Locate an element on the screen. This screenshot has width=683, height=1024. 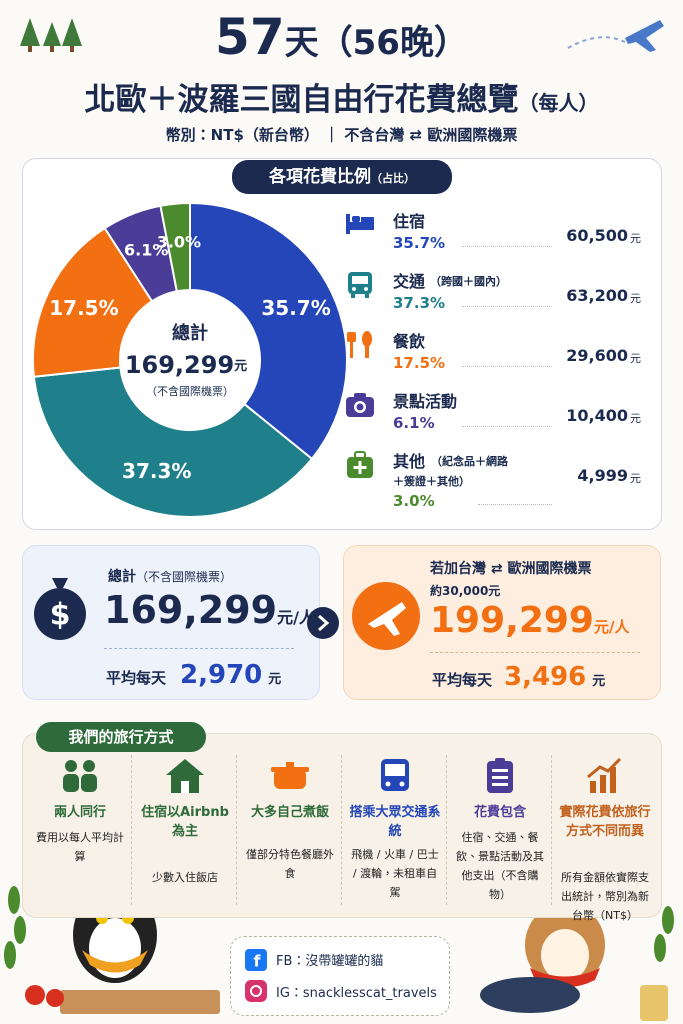
chart-title: 各項花費比例 is located at coordinates (320, 177).